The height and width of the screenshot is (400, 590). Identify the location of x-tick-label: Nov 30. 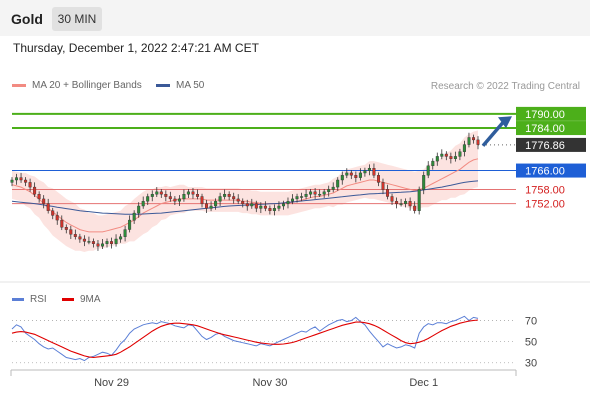
(269, 383).